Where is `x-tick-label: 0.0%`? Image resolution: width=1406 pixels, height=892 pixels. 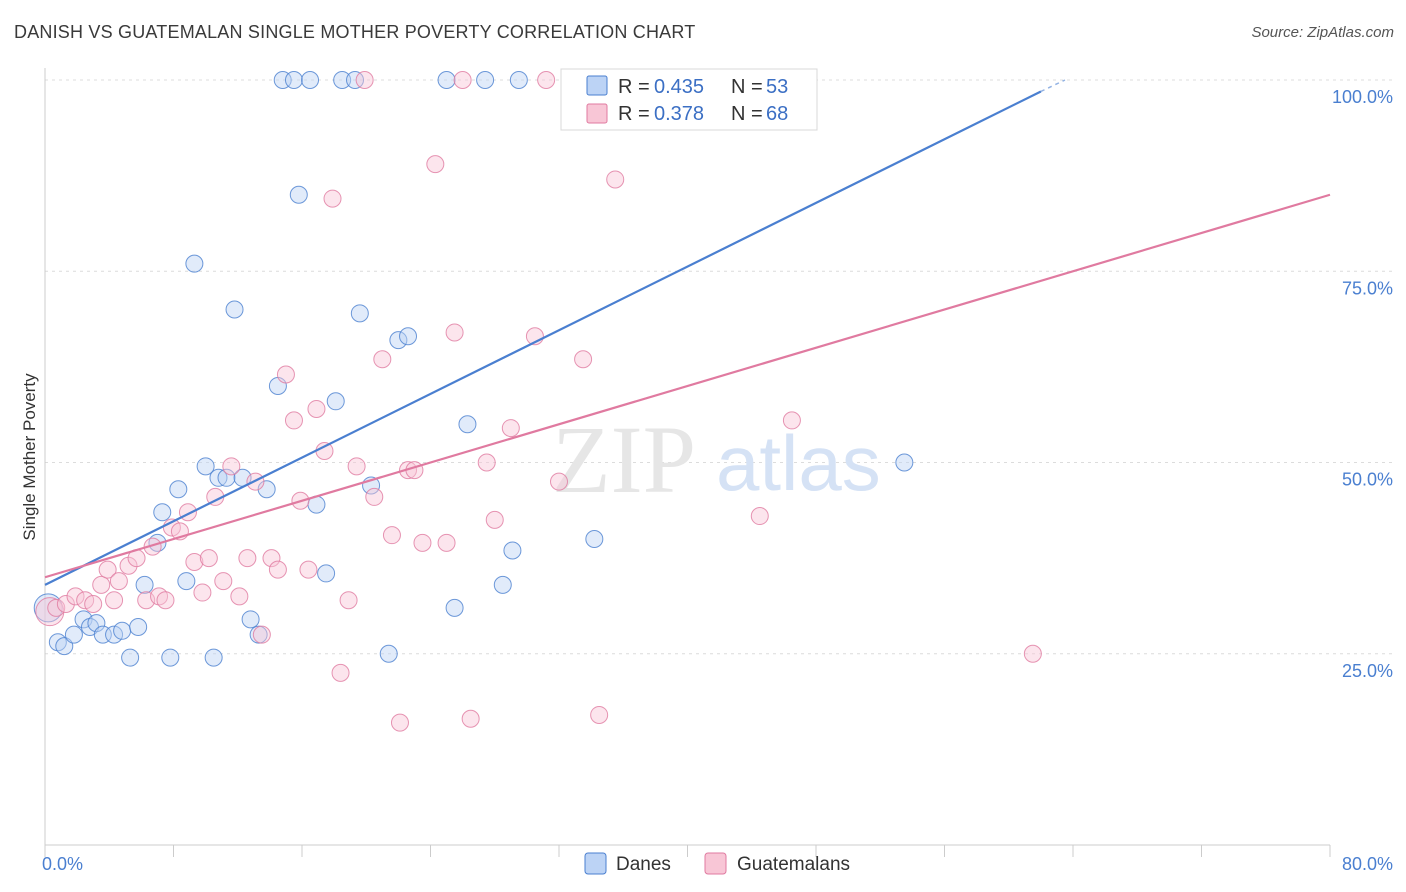
x-tick-label: 0.0% is located at coordinates (62, 864).